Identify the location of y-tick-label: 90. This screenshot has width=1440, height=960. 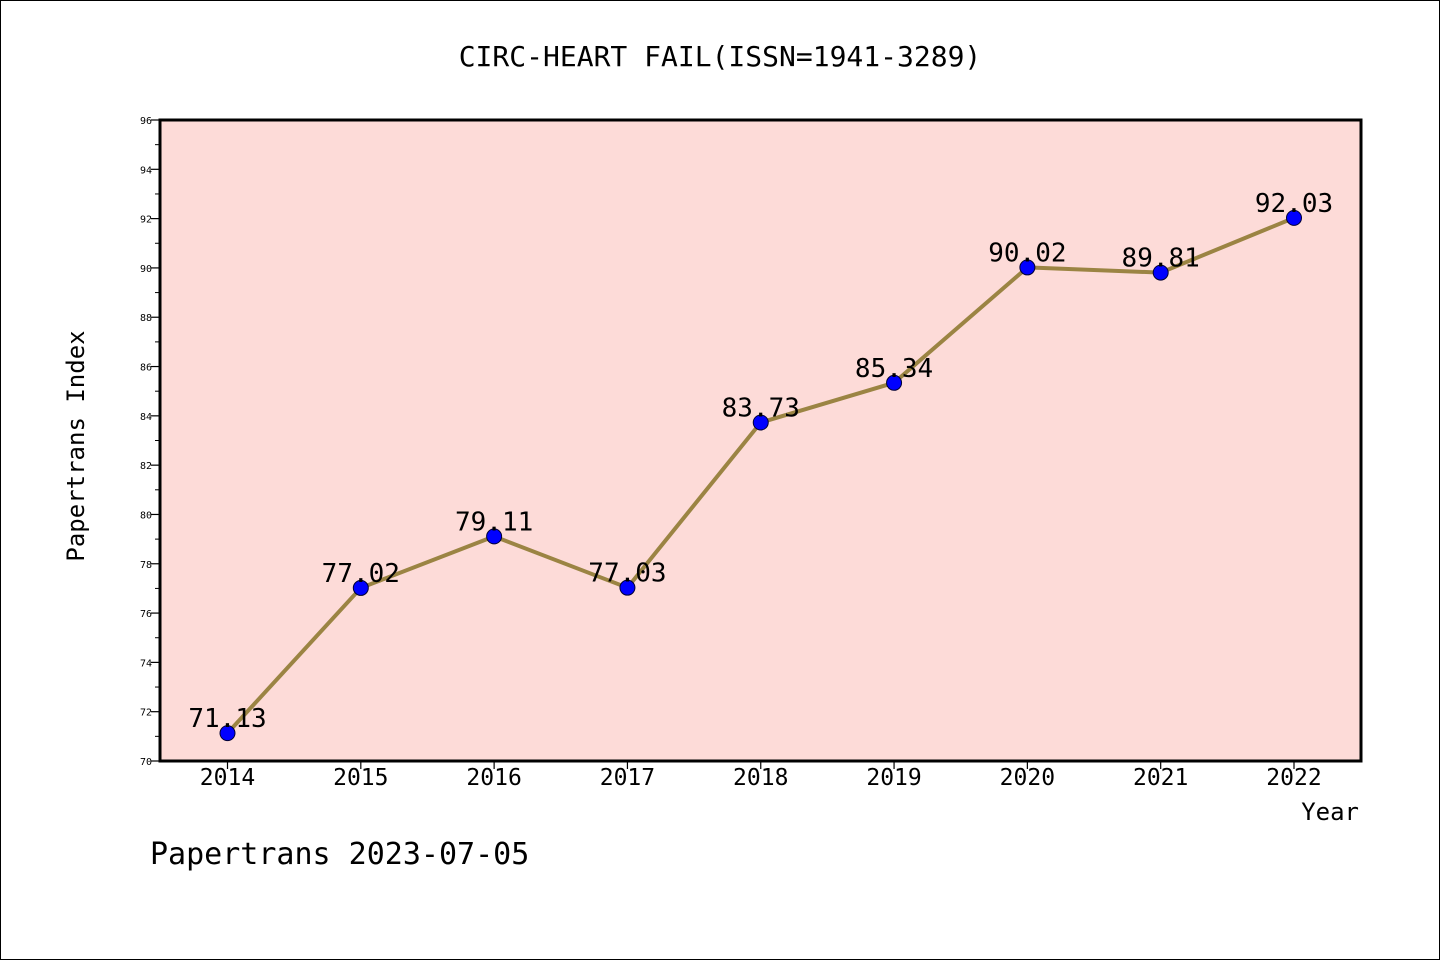
(146, 269).